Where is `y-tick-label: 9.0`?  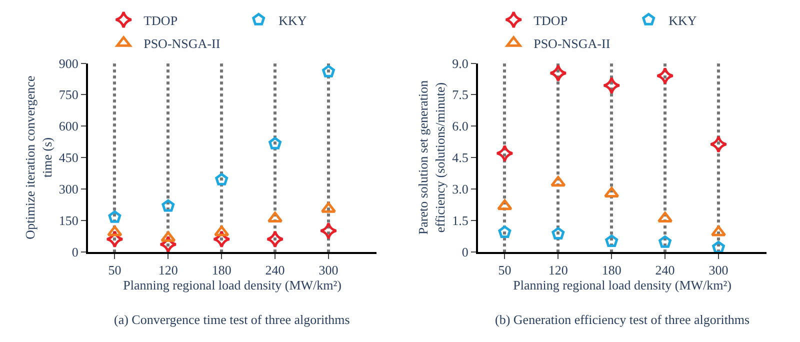
y-tick-label: 9.0 is located at coordinates (460, 63).